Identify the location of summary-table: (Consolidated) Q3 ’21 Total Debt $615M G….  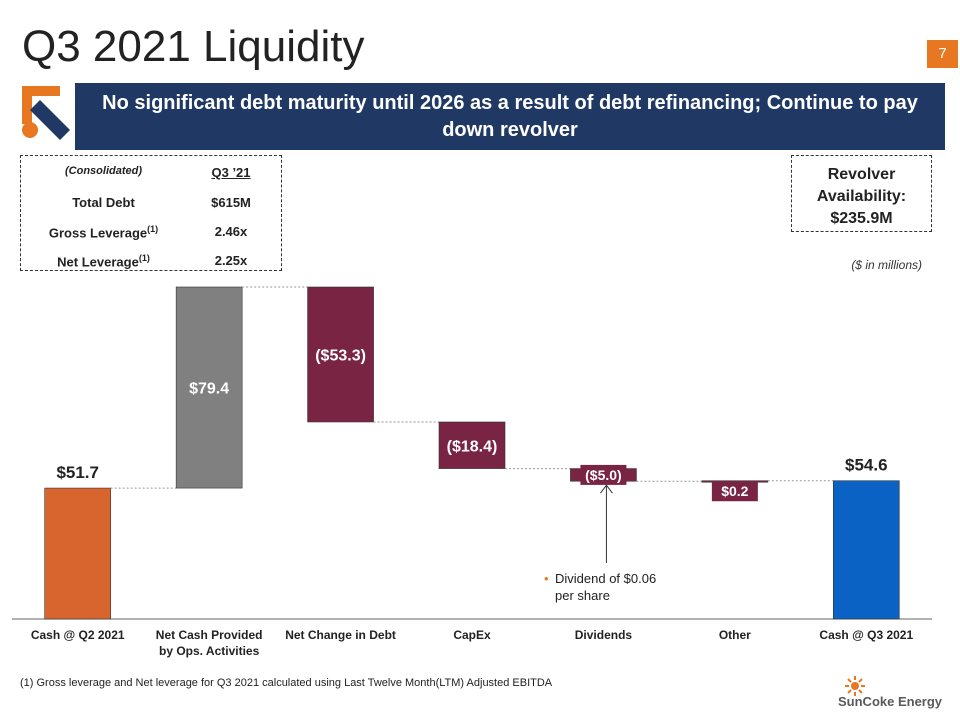
(151, 213).